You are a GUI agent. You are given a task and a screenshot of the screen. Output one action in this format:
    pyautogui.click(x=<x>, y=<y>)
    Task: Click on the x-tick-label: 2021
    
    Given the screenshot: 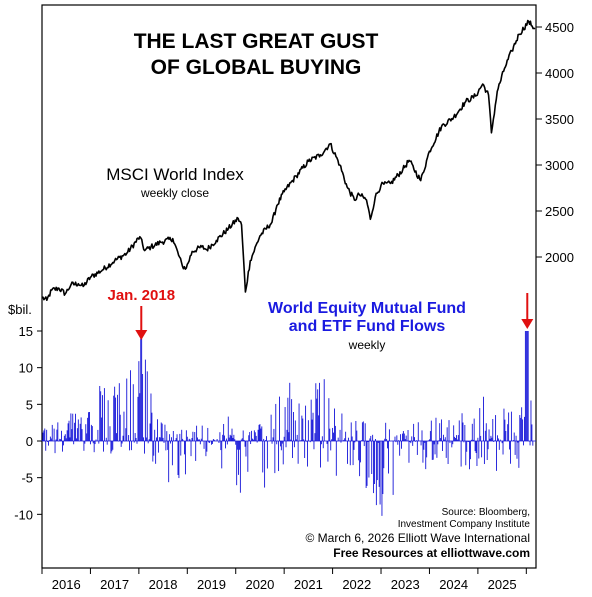 What is the action you would take?
    pyautogui.click(x=308, y=584)
    